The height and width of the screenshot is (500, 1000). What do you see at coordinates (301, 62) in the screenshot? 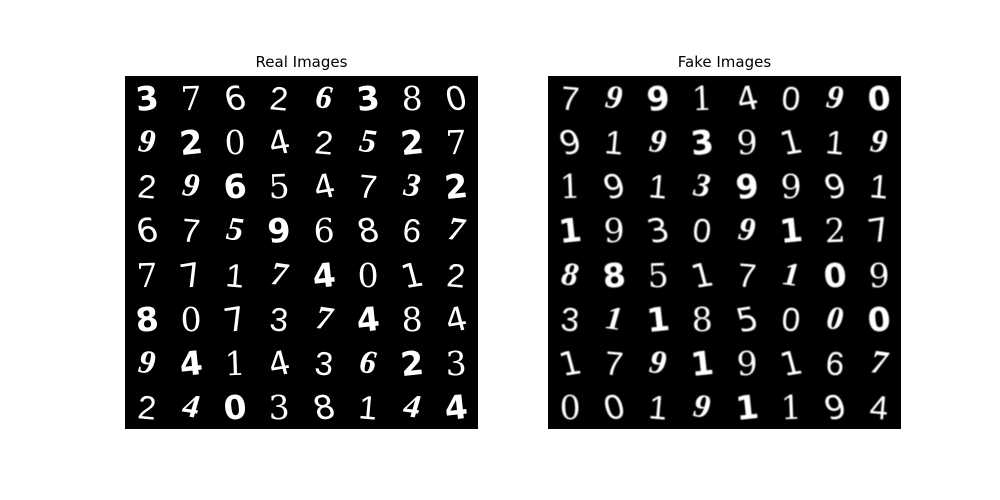
I see `real-images-title: Real Images` at bounding box center [301, 62].